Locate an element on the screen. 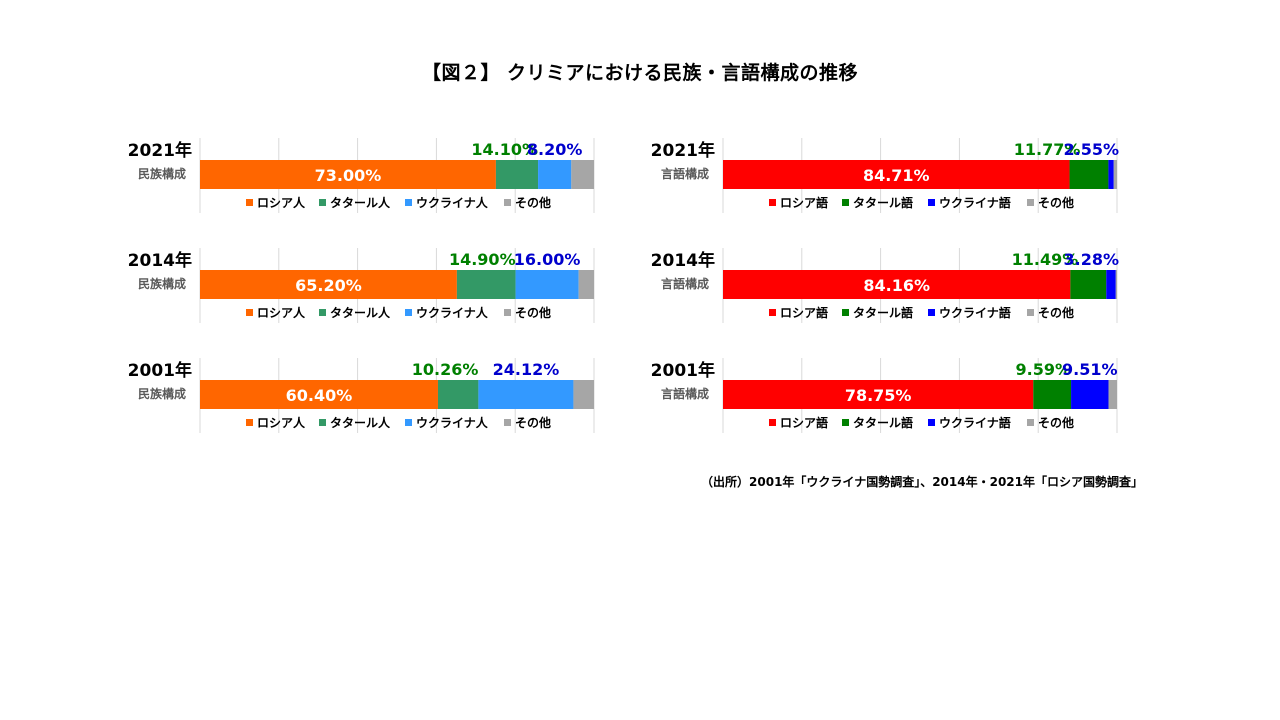 Image resolution: width=1280 pixels, height=720 pixels. data-label: 16.00% is located at coordinates (547, 259).